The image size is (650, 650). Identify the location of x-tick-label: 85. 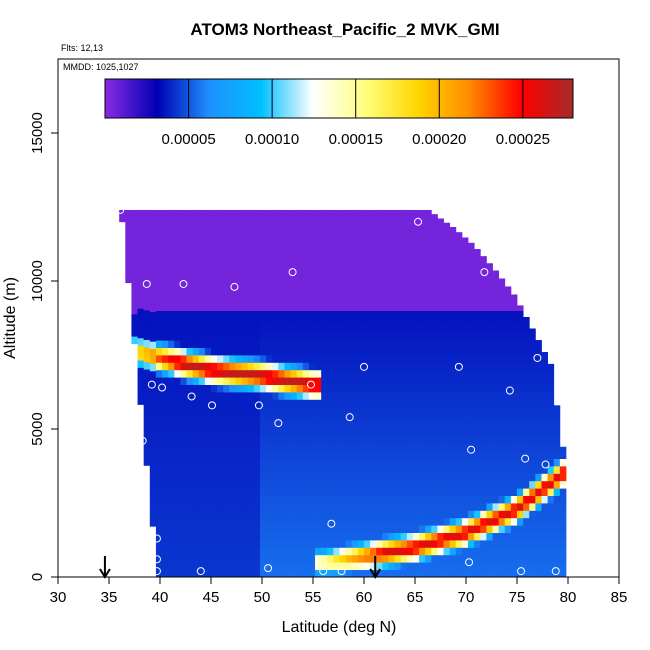
(619, 597).